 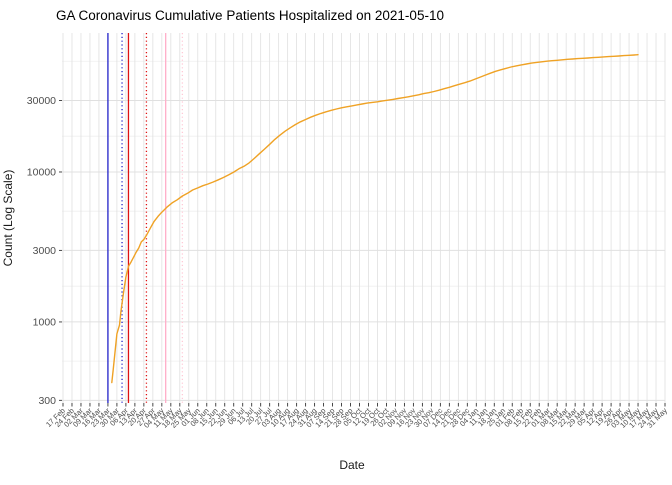 I want to click on y-tick-label: 10000, so click(x=41, y=172).